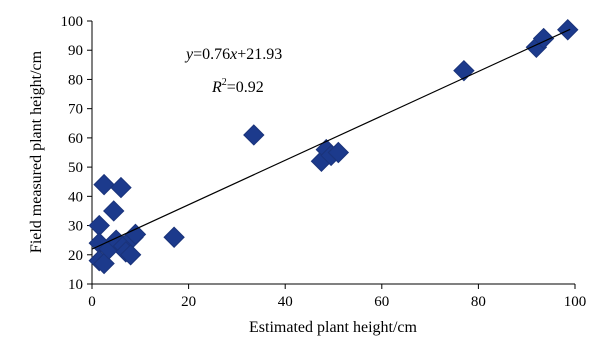  Describe the element at coordinates (75, 80) in the screenshot. I see `y-tick-label: 80` at that location.